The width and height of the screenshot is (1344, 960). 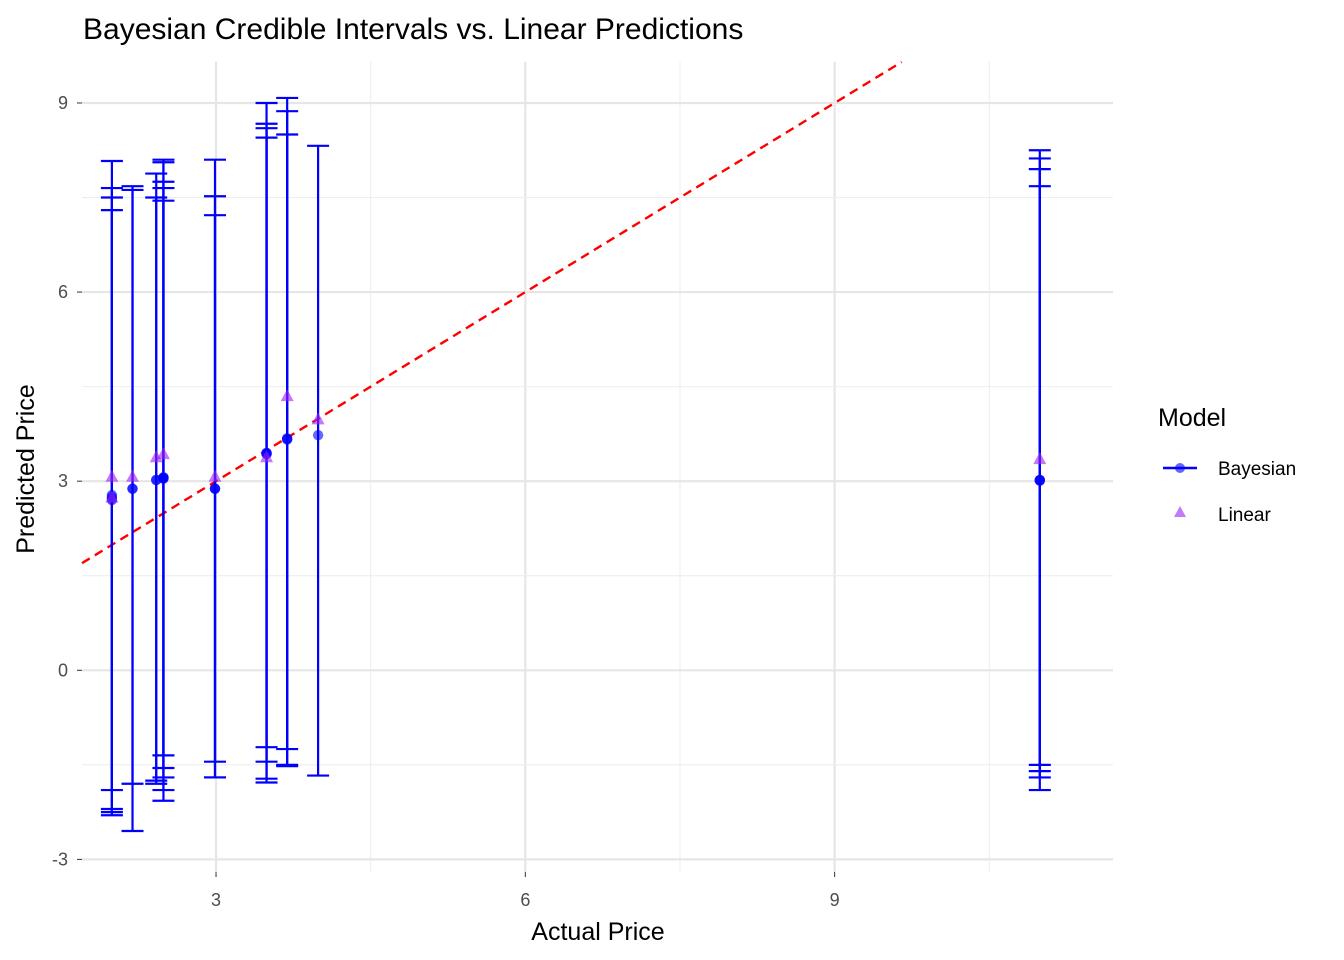 What do you see at coordinates (1192, 418) in the screenshot?
I see `legend-title: Model` at bounding box center [1192, 418].